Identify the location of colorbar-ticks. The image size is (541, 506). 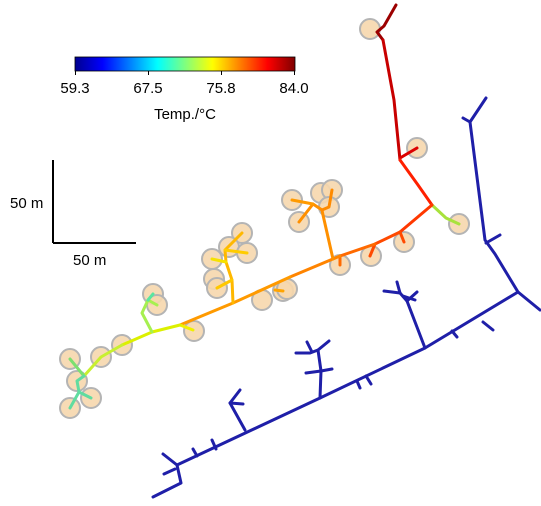
(185, 73).